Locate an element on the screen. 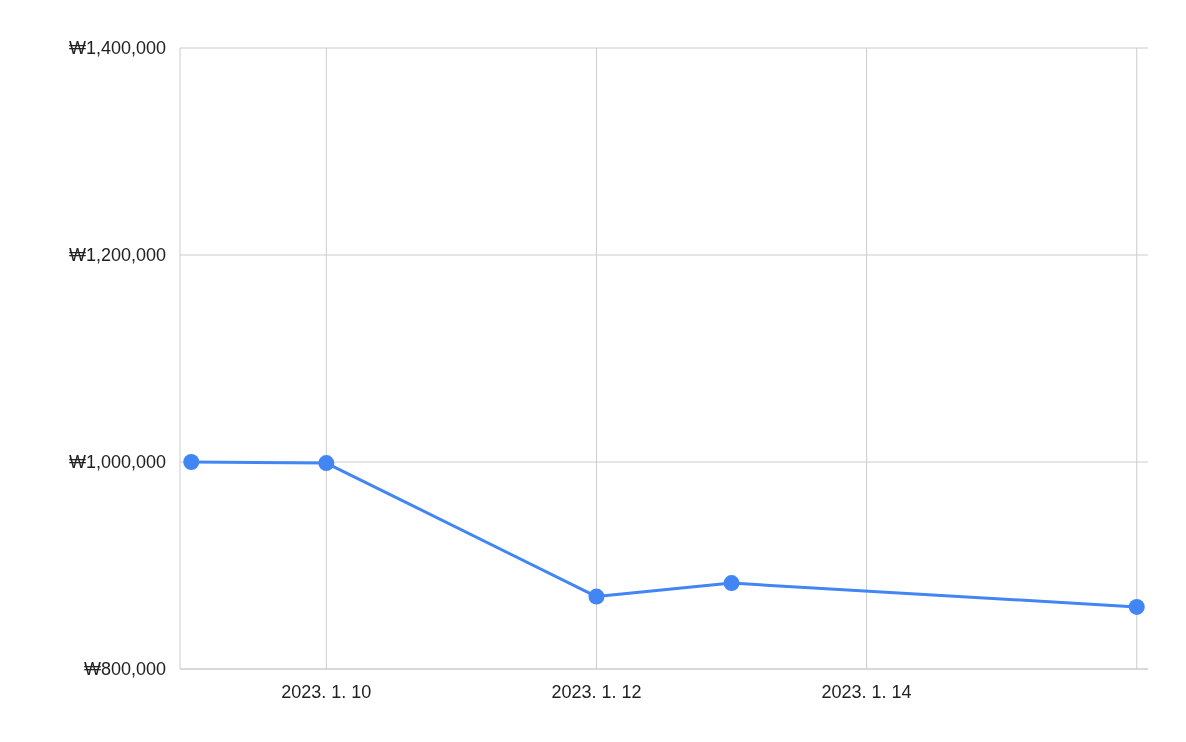 The height and width of the screenshot is (742, 1186). x-tick-label: 2023. 1. 10 is located at coordinates (326, 691).